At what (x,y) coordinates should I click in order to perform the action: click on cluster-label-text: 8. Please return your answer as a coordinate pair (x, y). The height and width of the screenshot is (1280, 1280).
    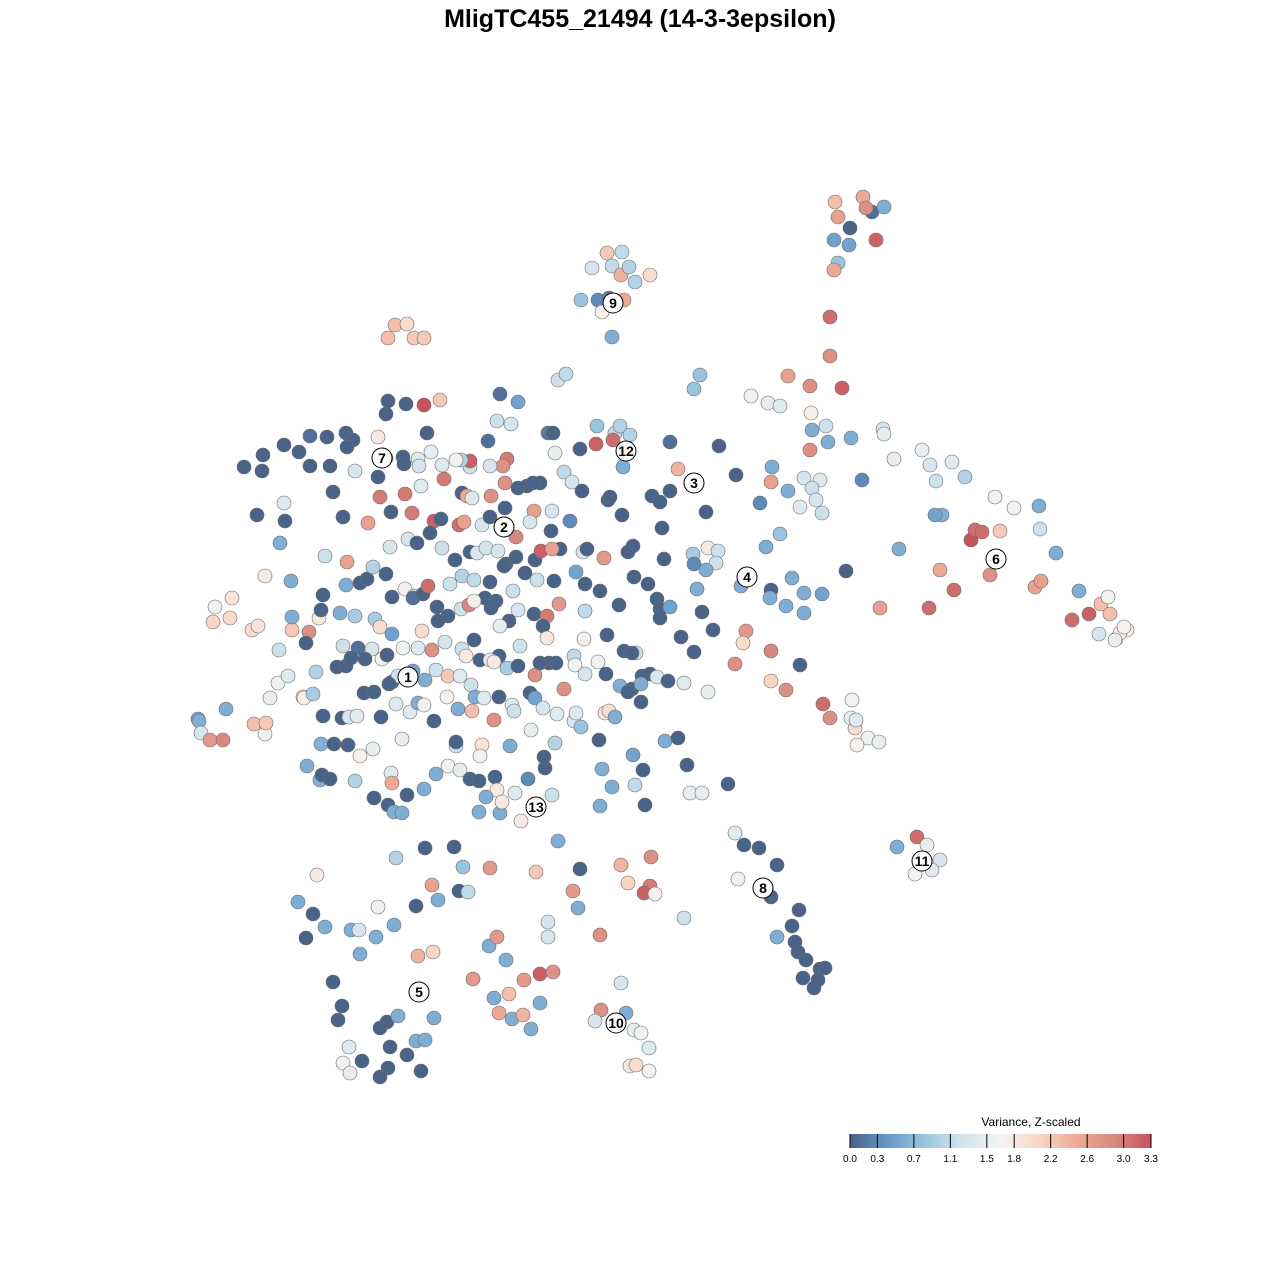
    Looking at the image, I should click on (763, 888).